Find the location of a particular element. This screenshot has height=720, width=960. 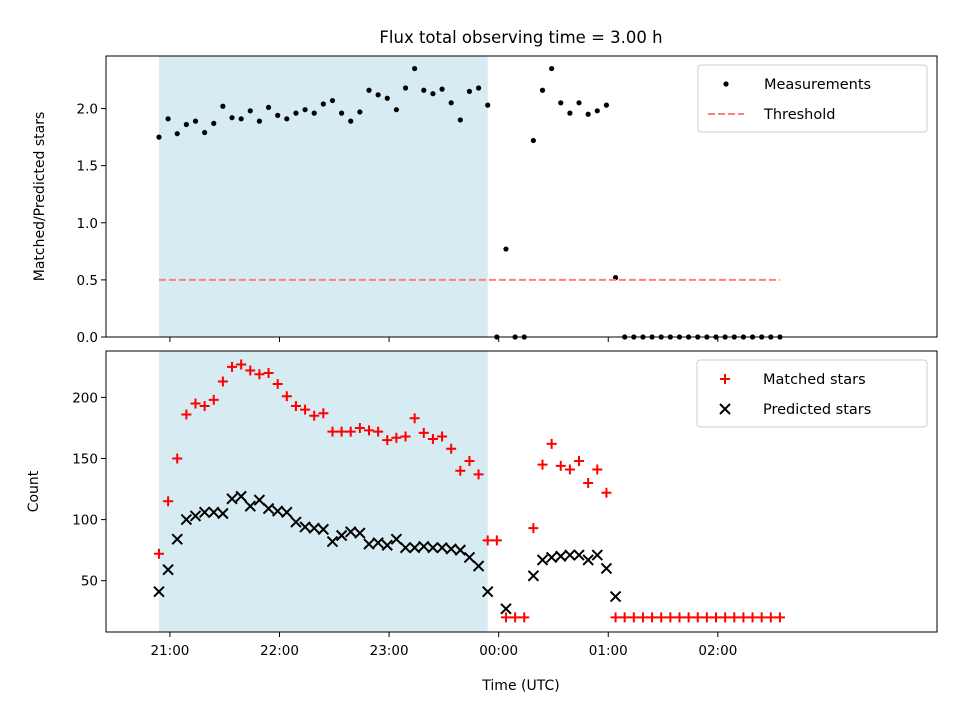

legend-label: Predicted stars is located at coordinates (817, 410).